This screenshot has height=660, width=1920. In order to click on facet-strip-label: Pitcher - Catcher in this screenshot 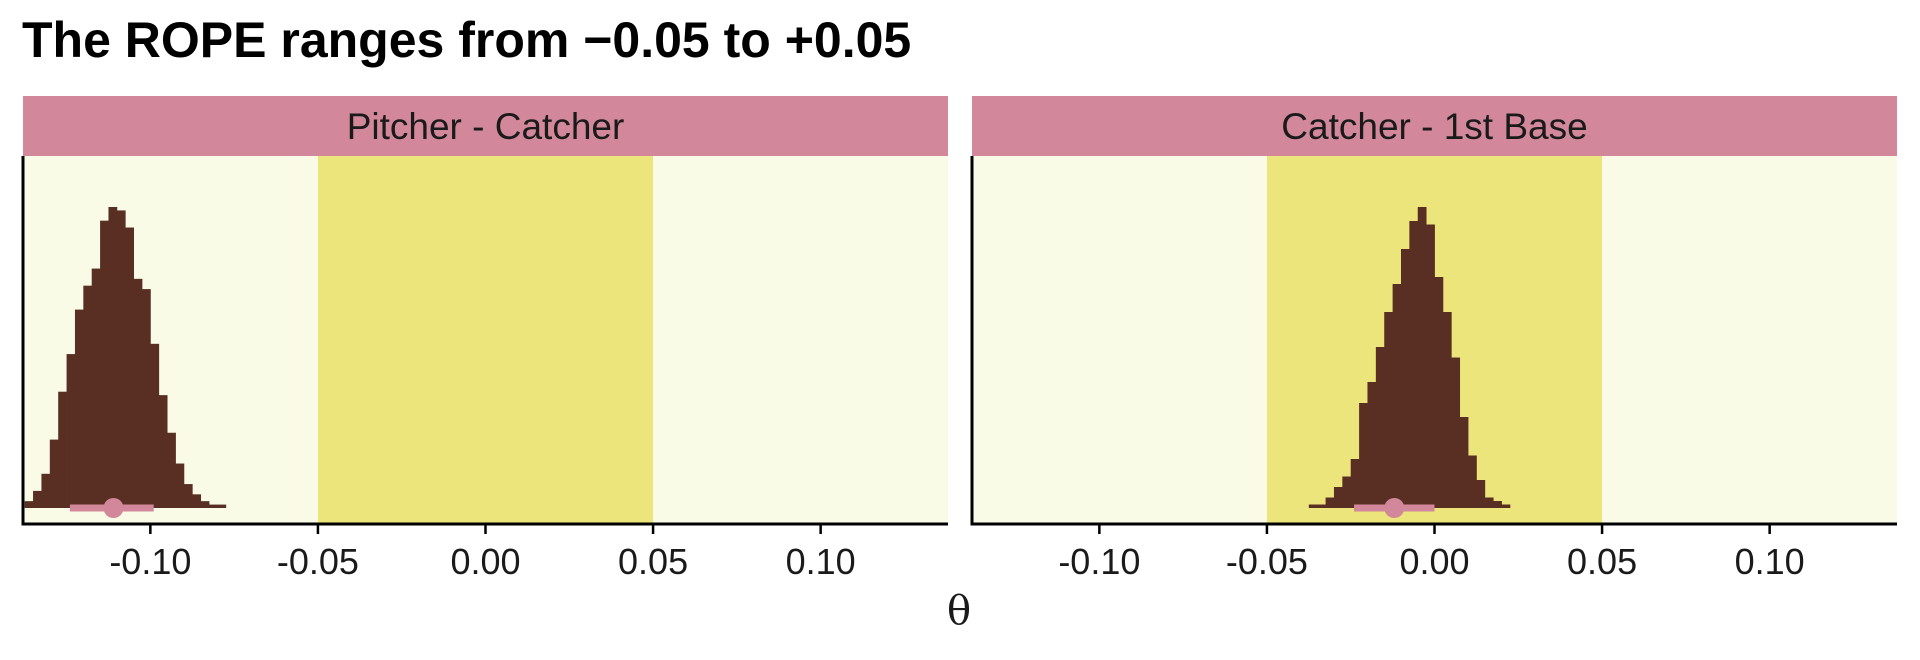, I will do `click(486, 126)`.